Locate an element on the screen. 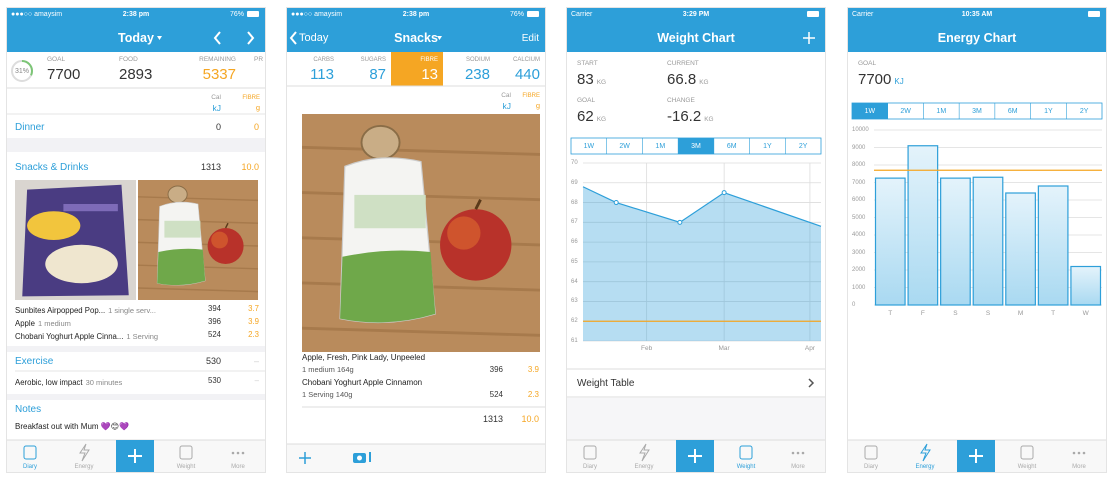  y-tick-label: 8000 is located at coordinates (859, 165).